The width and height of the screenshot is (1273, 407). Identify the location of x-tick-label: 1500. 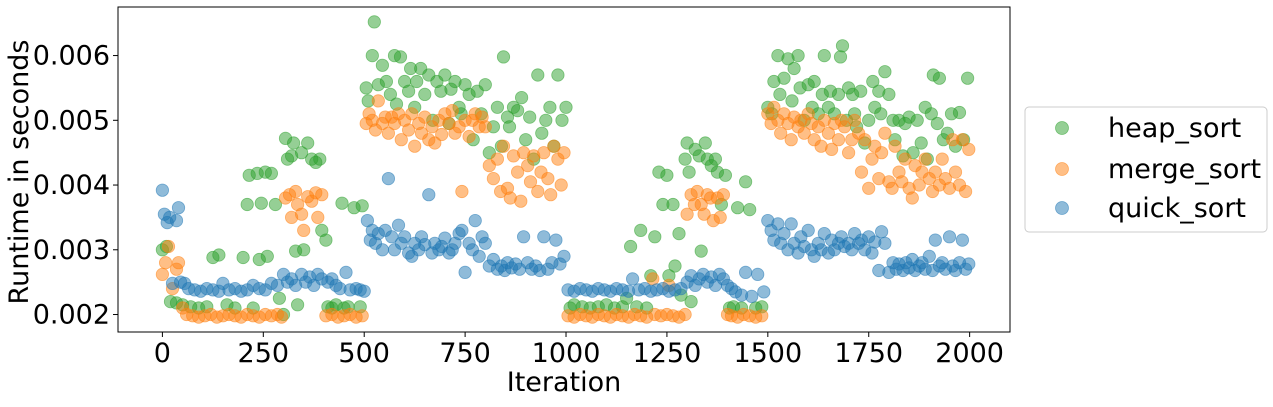
(767, 353).